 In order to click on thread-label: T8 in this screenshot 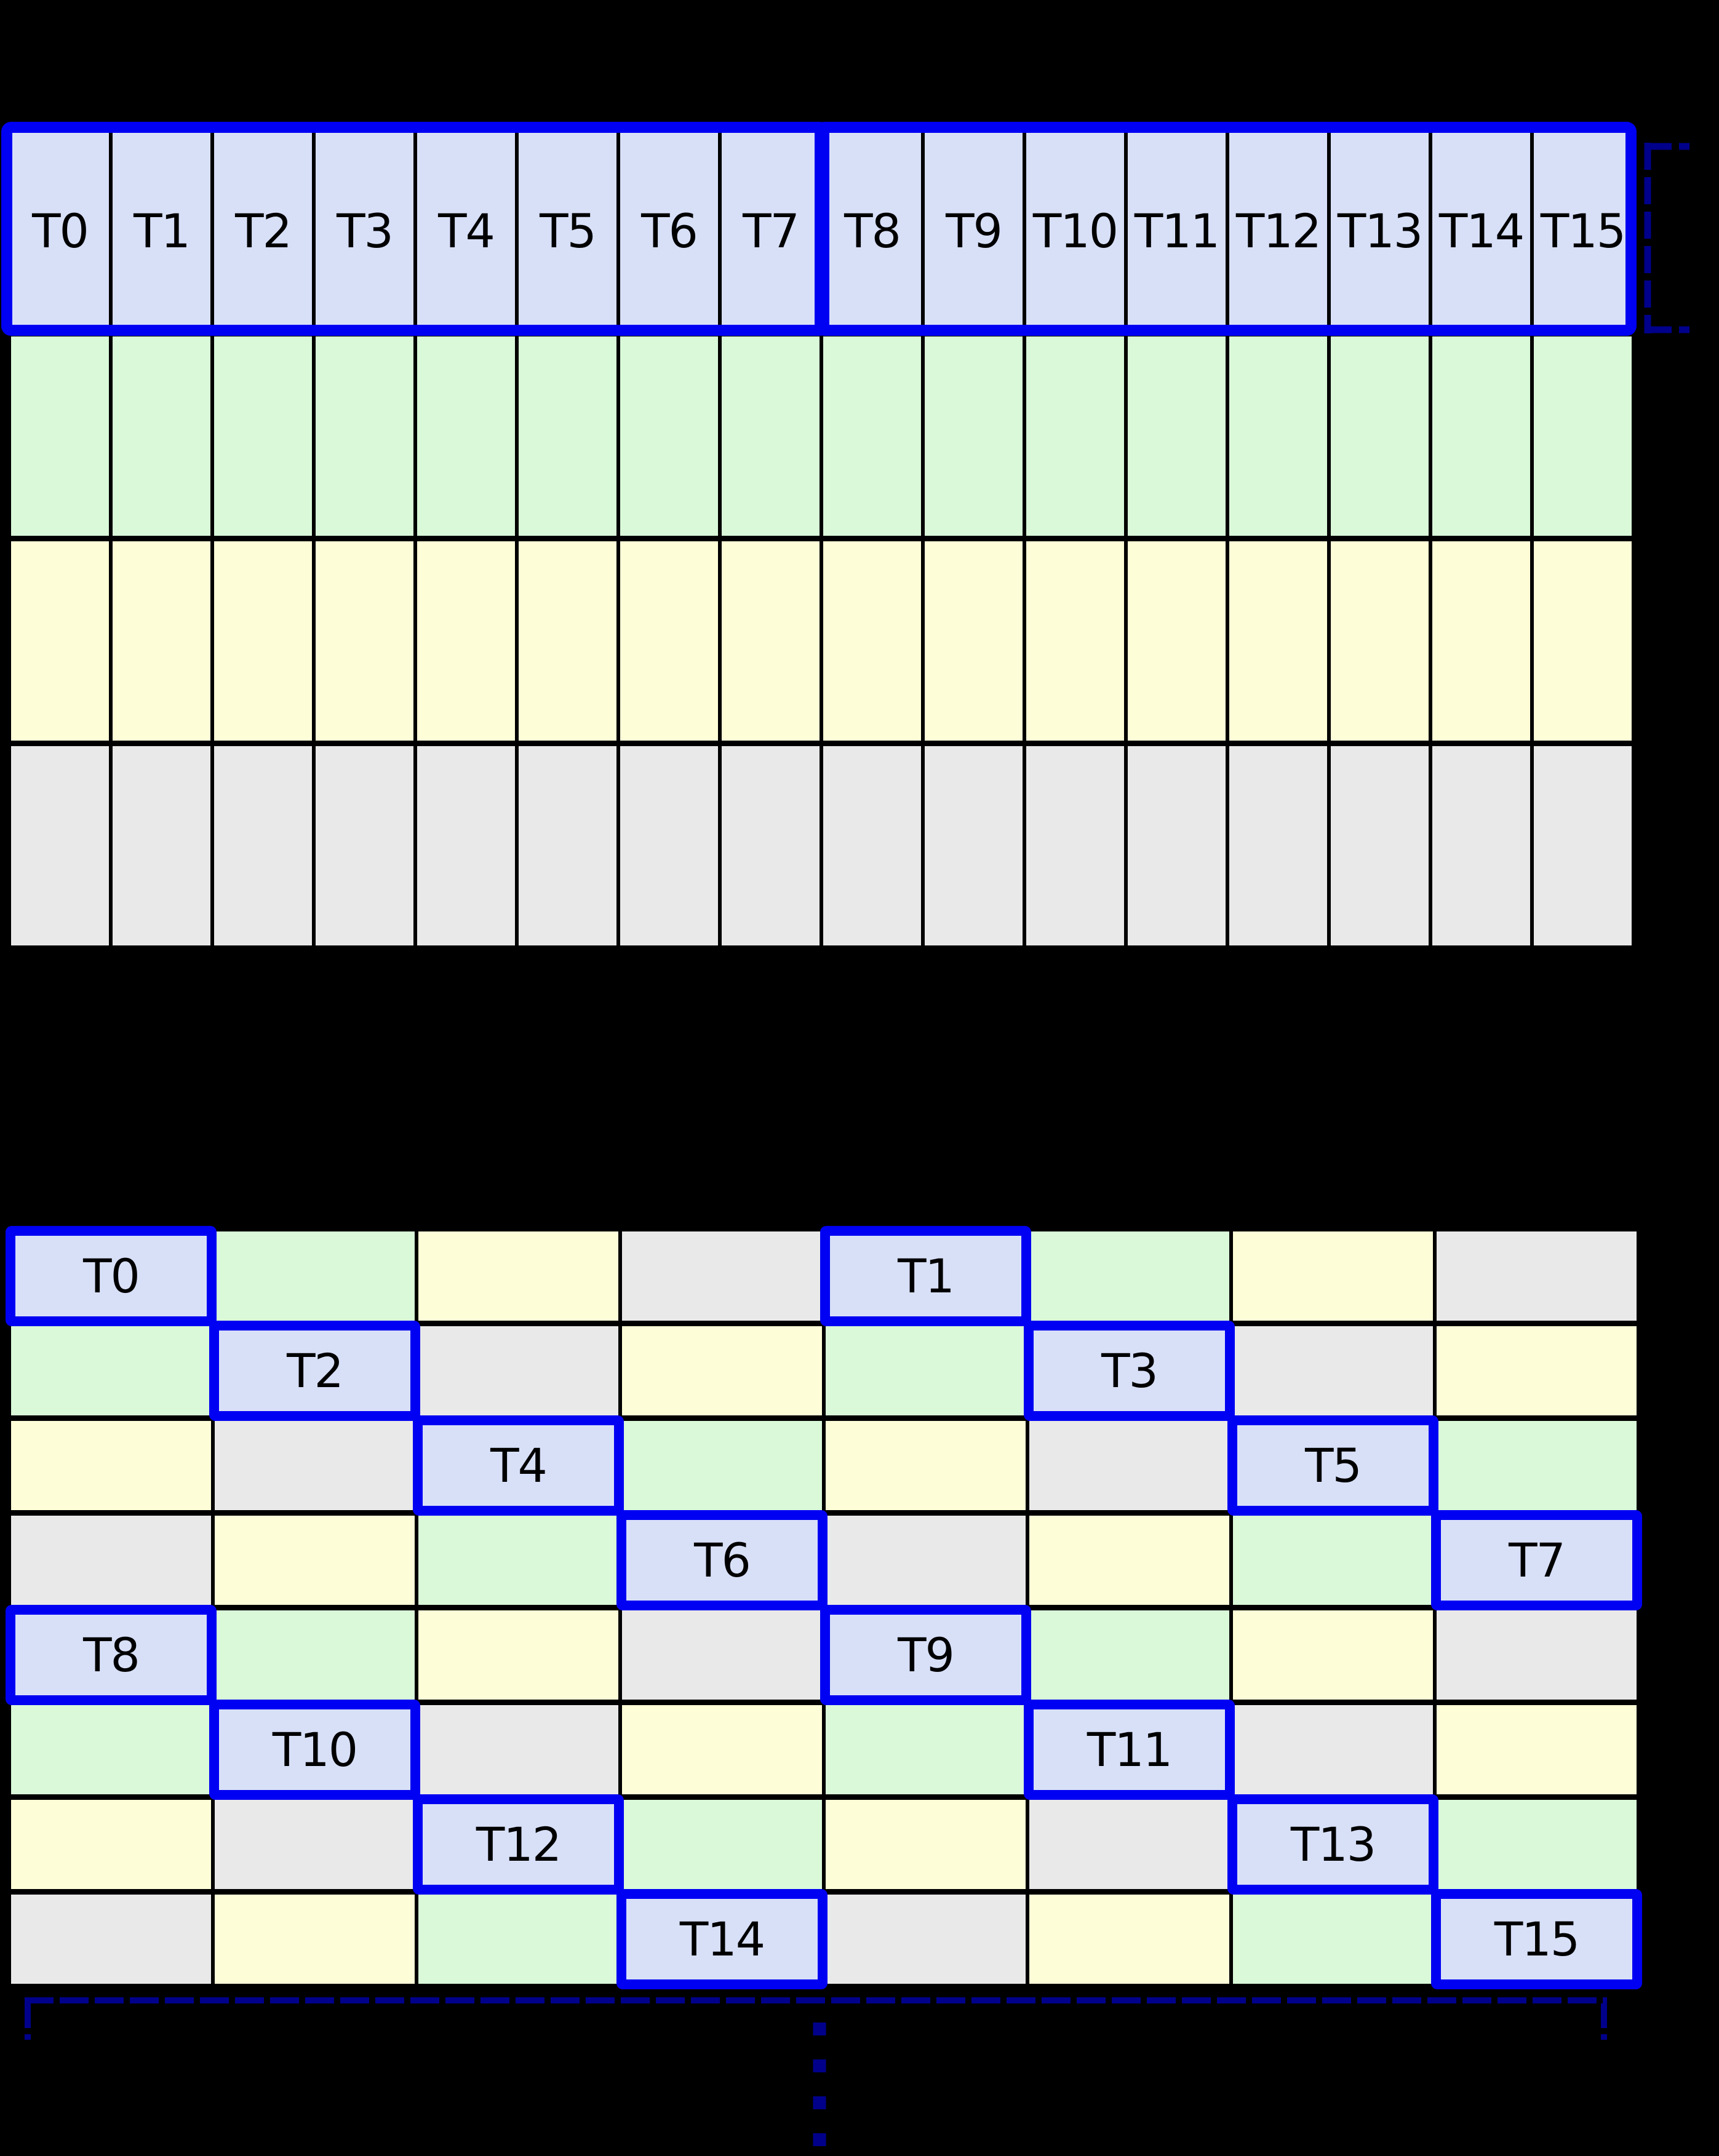, I will do `click(873, 231)`.